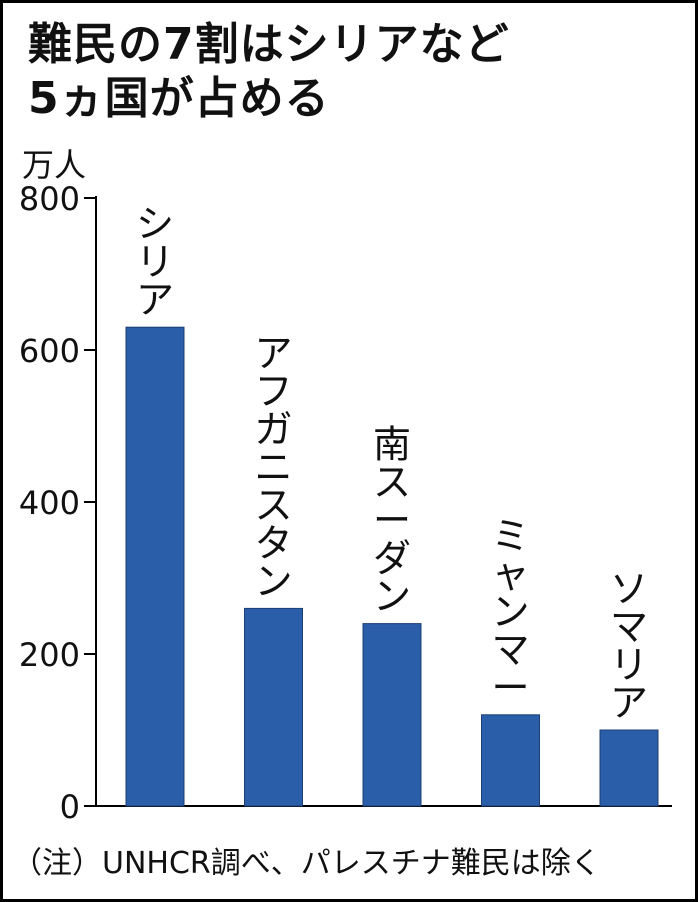 The image size is (698, 902). What do you see at coordinates (269, 72) in the screenshot?
I see `chart-title: 難民の7割はシリアなど 5ヵ国が占める` at bounding box center [269, 72].